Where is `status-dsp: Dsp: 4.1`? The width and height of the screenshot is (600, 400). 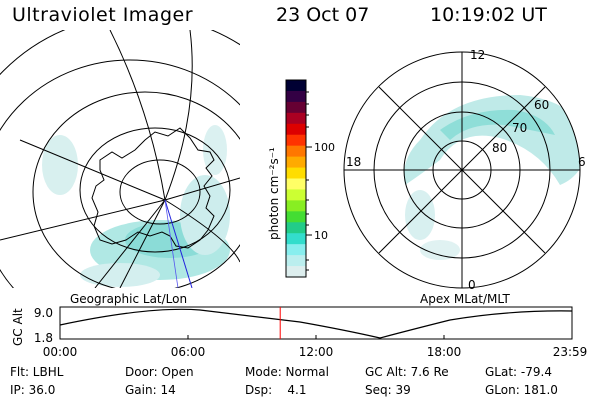
status-dsp: Dsp: 4.1 is located at coordinates (276, 390).